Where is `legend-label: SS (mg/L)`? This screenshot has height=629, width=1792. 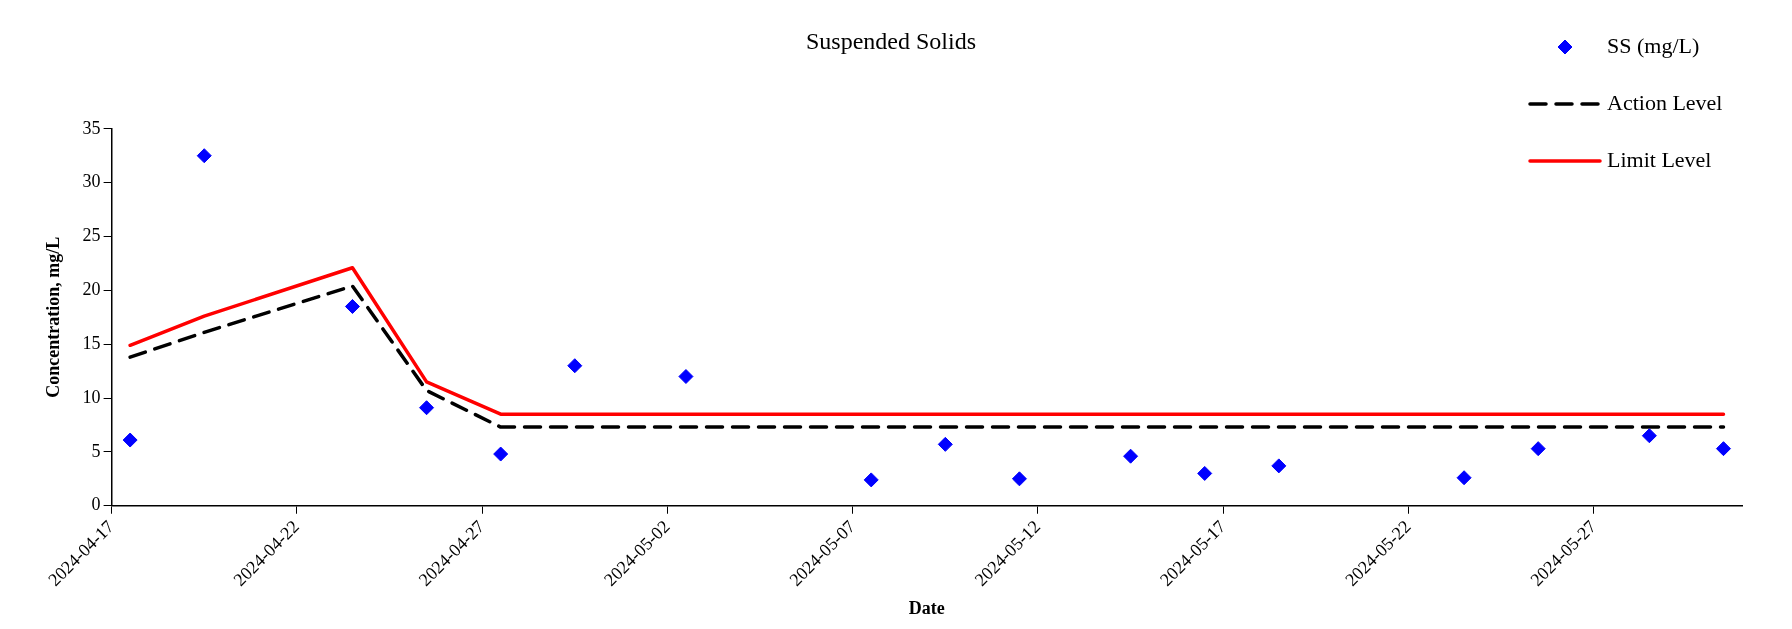
legend-label: SS (mg/L) is located at coordinates (1653, 45).